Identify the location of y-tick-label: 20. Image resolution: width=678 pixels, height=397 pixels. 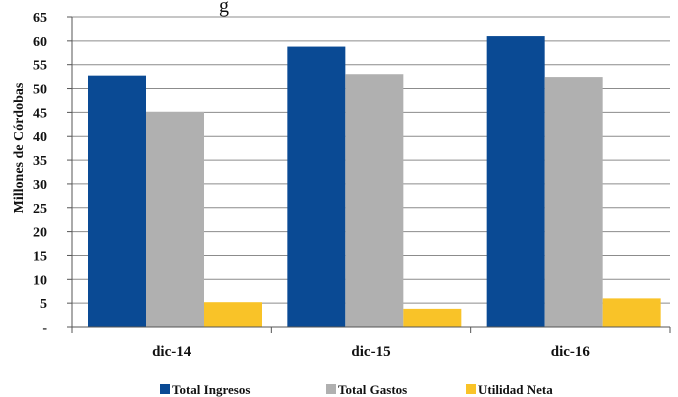
(40, 233).